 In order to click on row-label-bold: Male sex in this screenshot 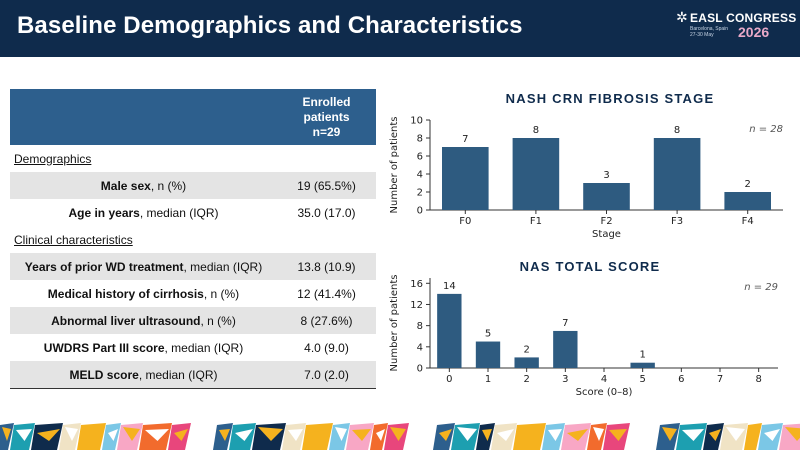, I will do `click(125, 185)`.